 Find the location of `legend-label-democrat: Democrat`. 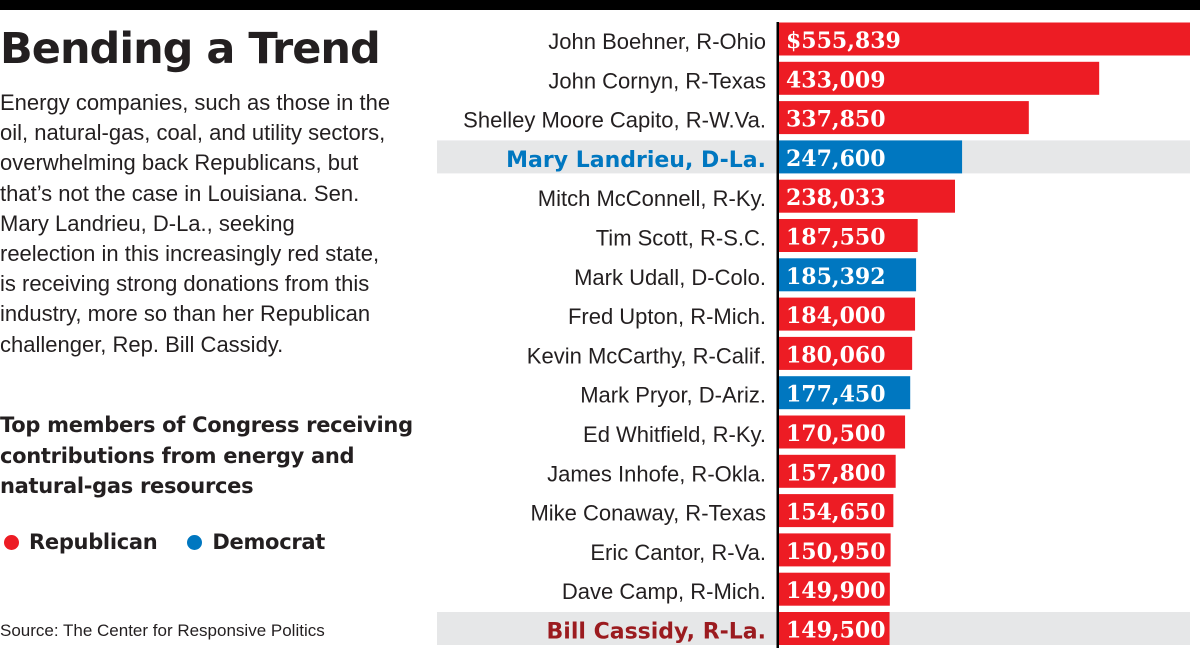

legend-label-democrat: Democrat is located at coordinates (269, 542).